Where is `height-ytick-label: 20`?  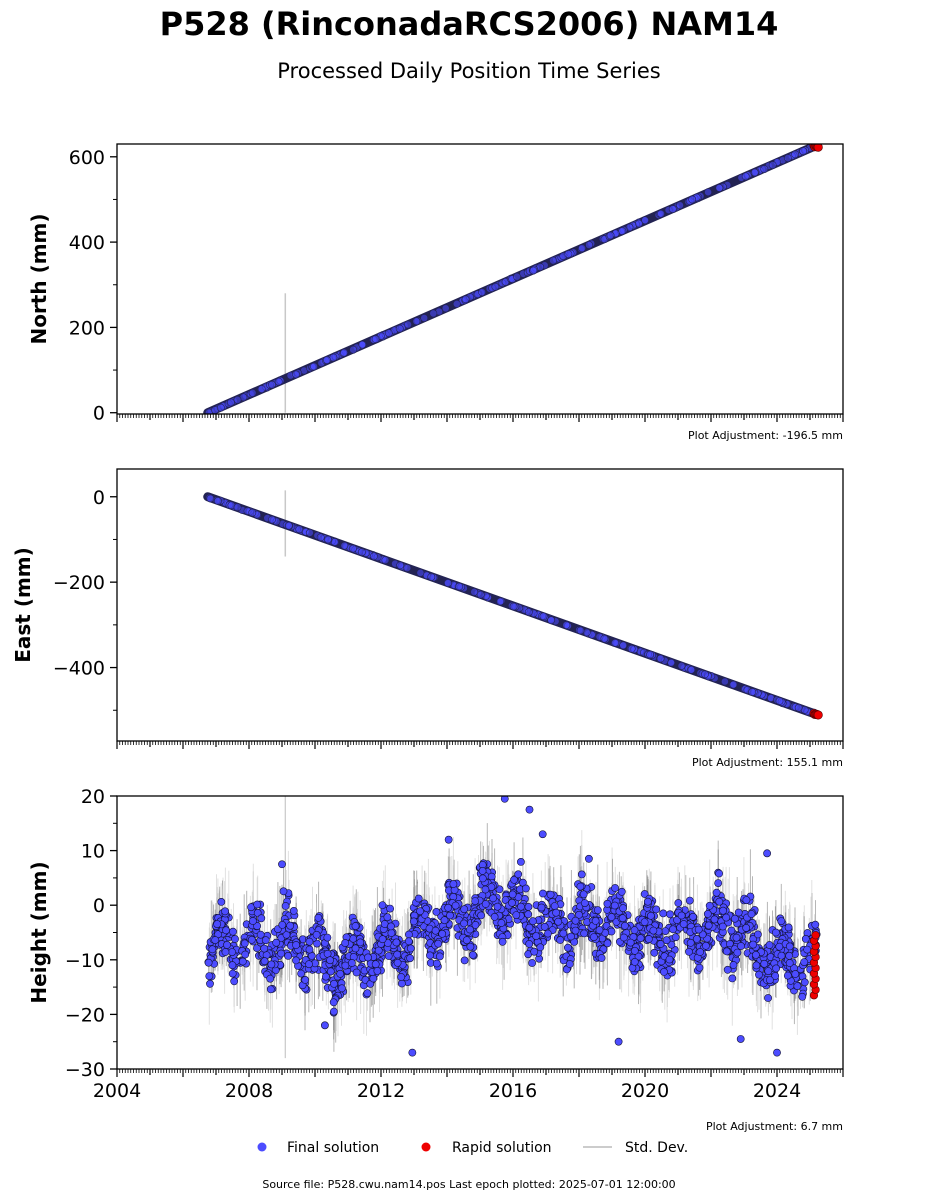 height-ytick-label: 20 is located at coordinates (93, 797).